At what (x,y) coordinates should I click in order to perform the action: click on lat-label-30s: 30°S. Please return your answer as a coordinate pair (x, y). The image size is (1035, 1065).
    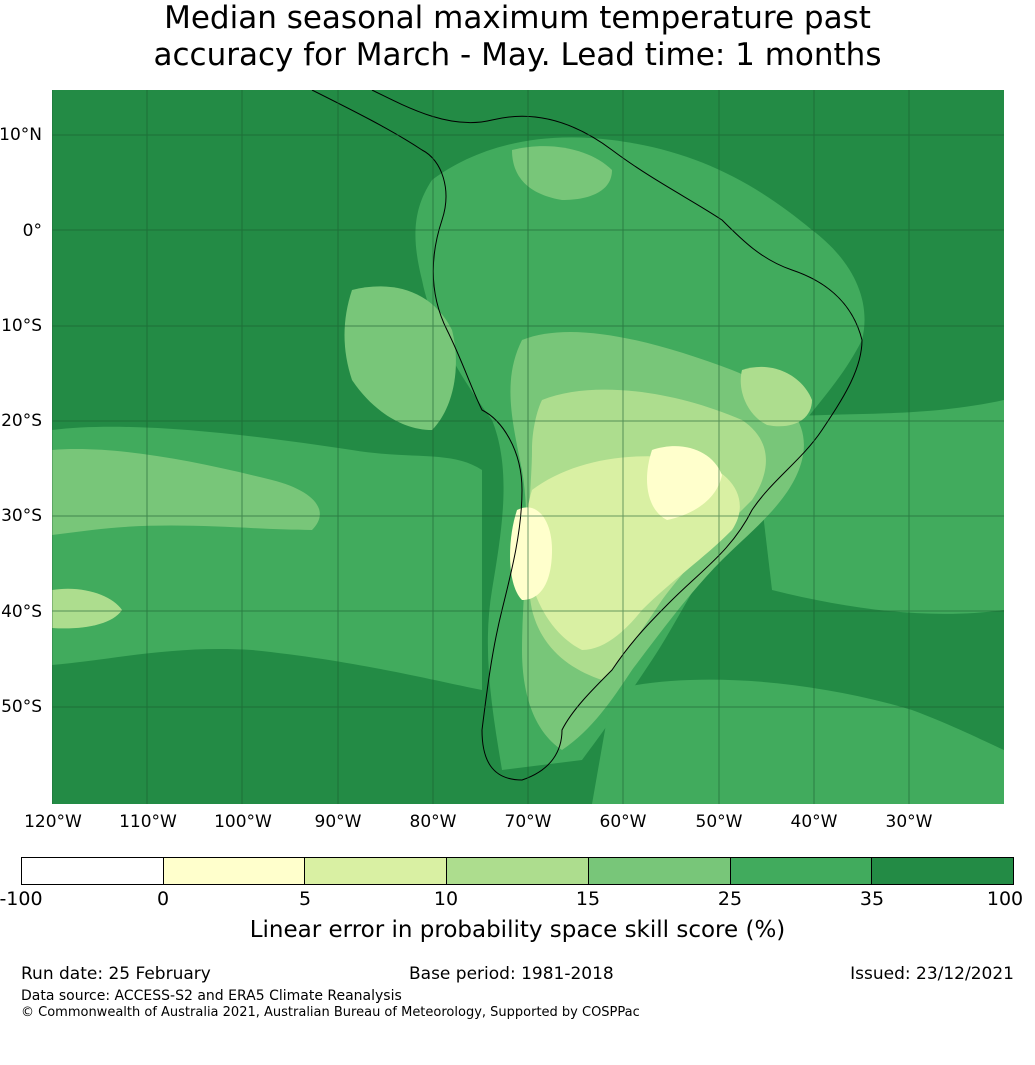
    Looking at the image, I should click on (21, 516).